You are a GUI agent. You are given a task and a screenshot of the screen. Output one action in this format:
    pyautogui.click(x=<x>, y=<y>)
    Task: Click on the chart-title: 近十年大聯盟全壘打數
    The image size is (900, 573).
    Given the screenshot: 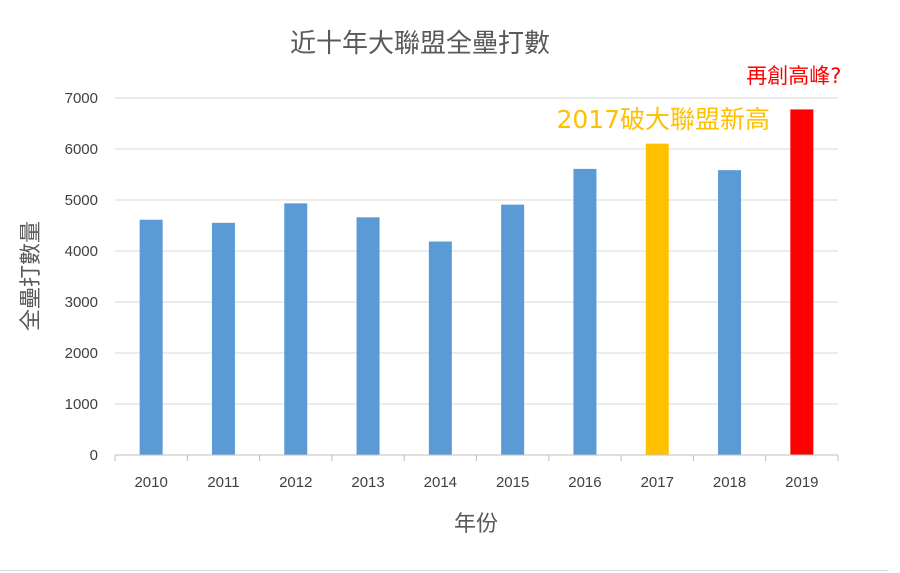 What is the action you would take?
    pyautogui.click(x=420, y=44)
    